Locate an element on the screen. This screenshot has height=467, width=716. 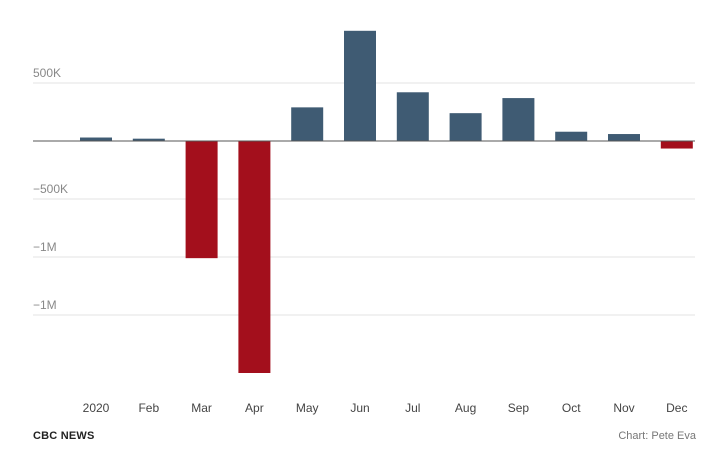
x-category-label: May is located at coordinates (307, 408).